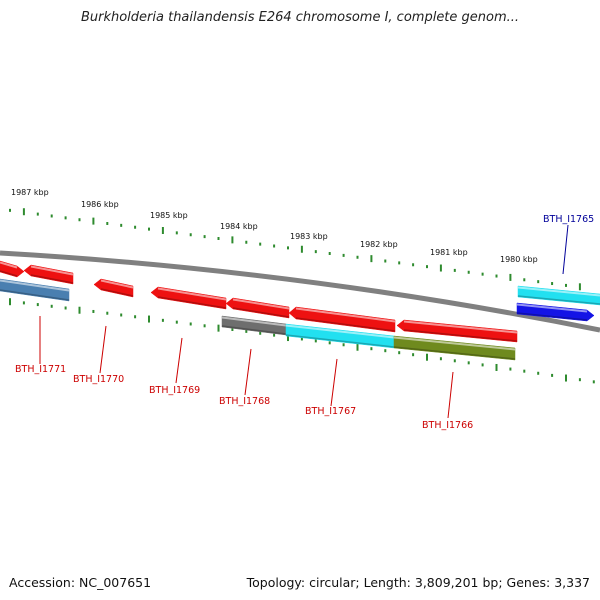 Image resolution: width=600 pixels, height=600 pixels. Describe the element at coordinates (244, 401) in the screenshot. I see `gene-label: BTH_I1768` at that location.